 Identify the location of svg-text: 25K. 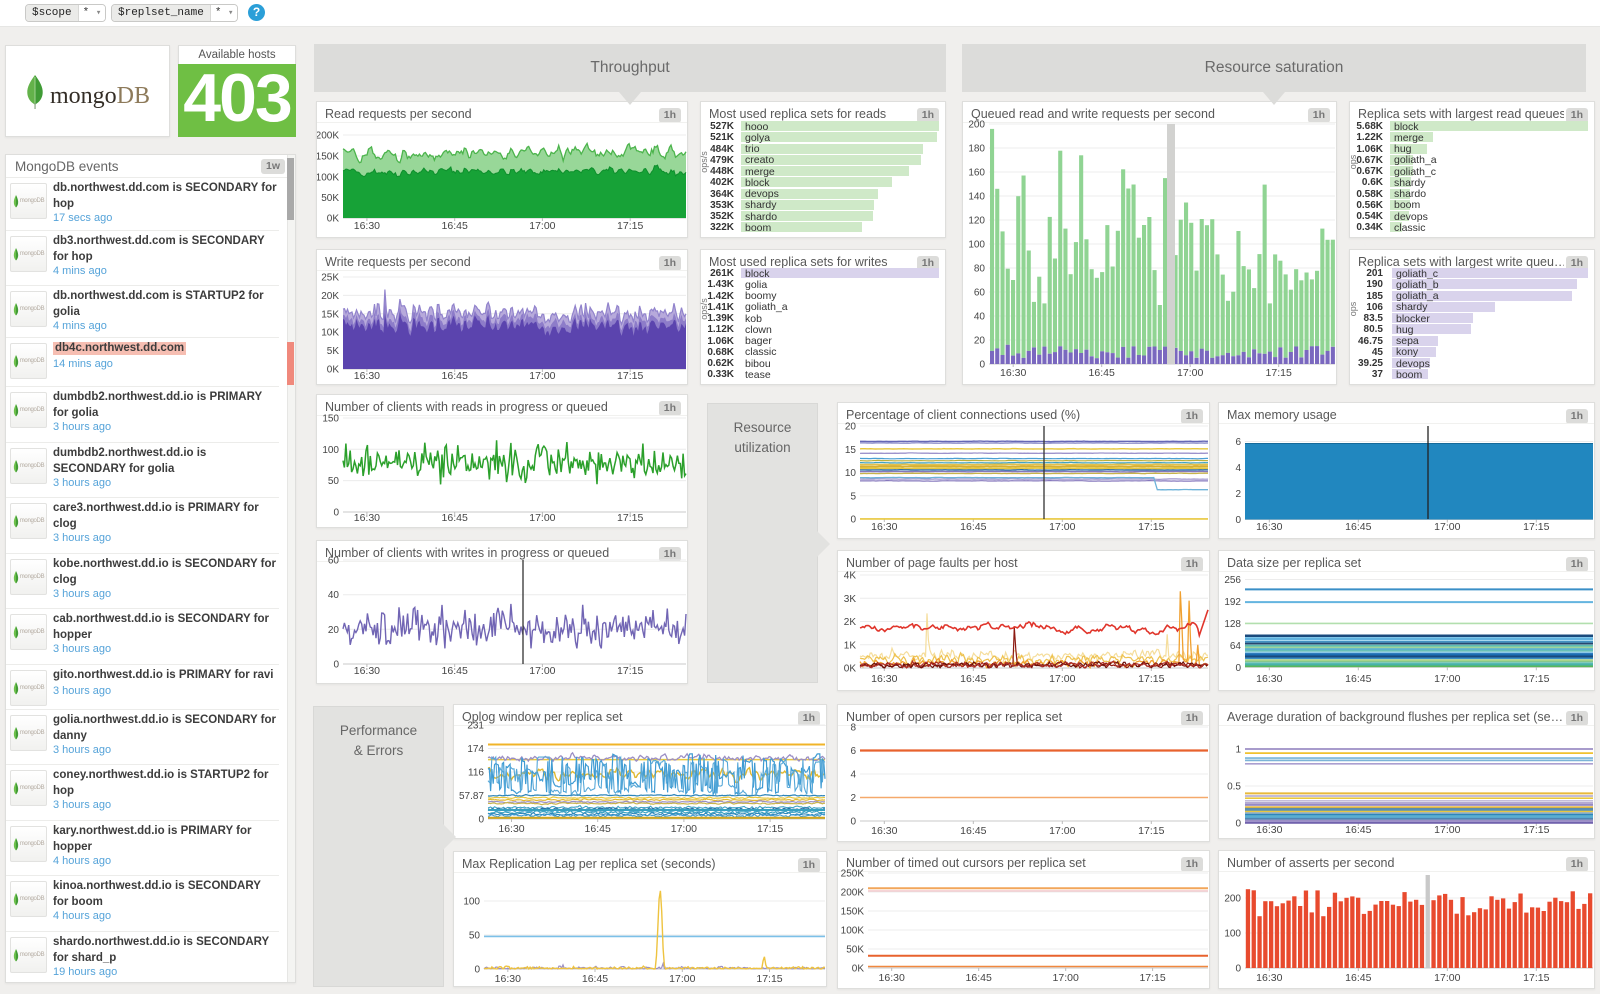
(330, 278).